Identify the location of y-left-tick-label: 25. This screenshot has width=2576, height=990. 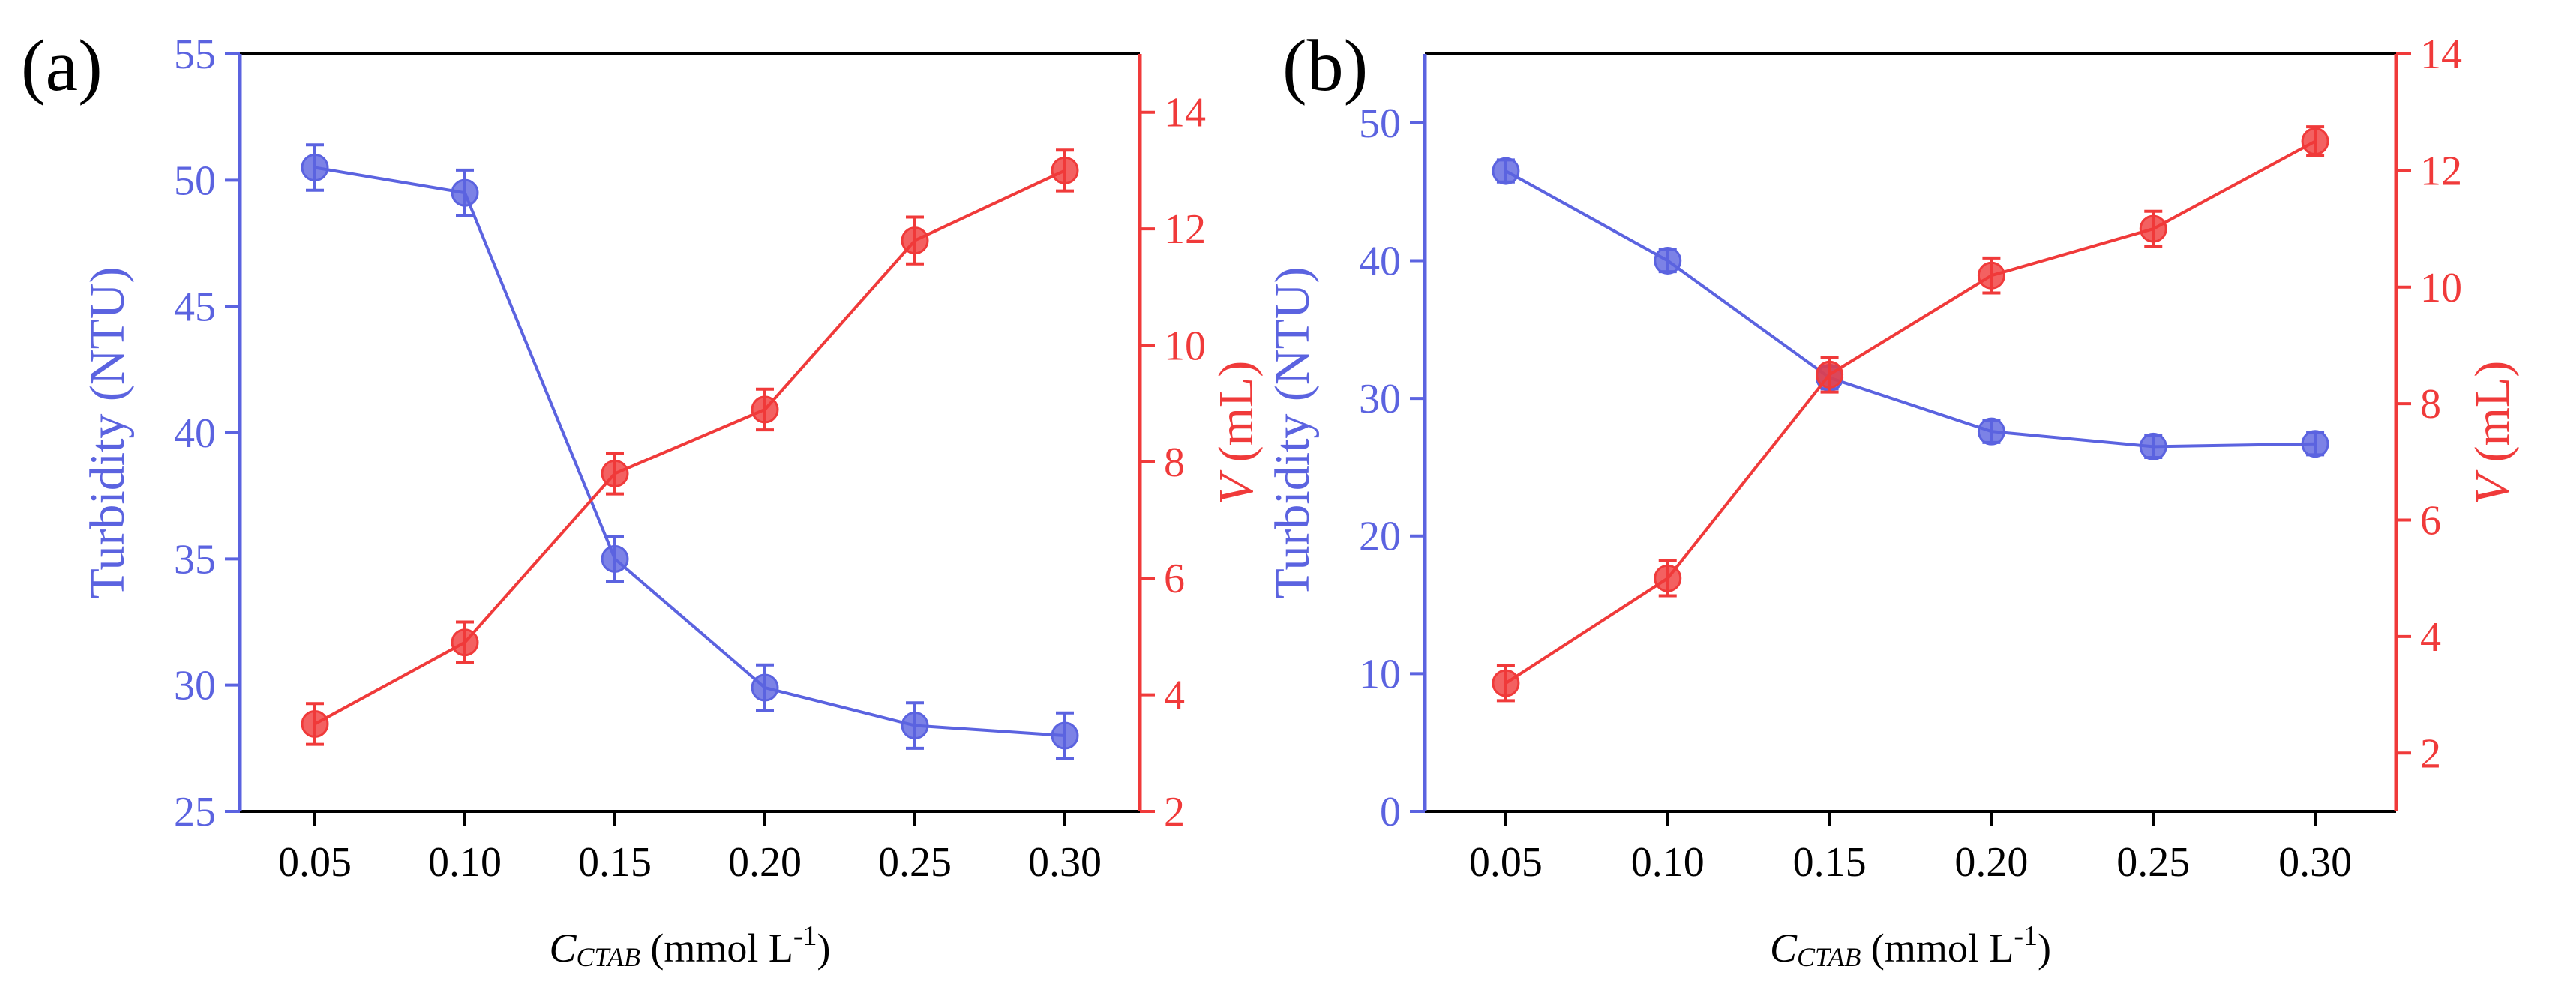
(195, 812).